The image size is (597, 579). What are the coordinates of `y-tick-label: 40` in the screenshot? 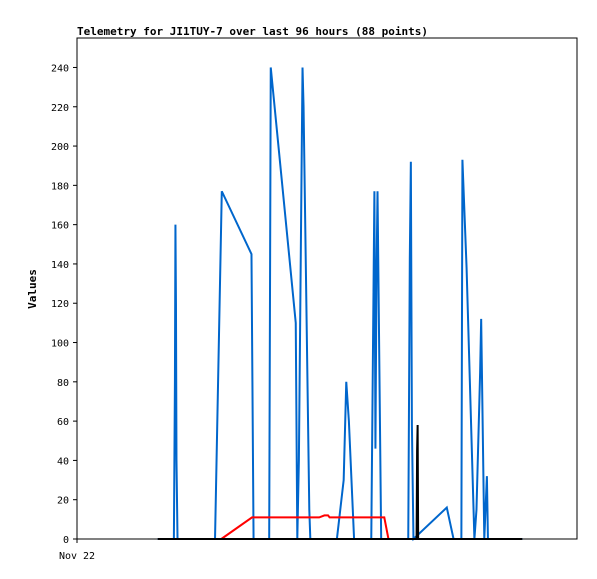 It's located at (63, 461).